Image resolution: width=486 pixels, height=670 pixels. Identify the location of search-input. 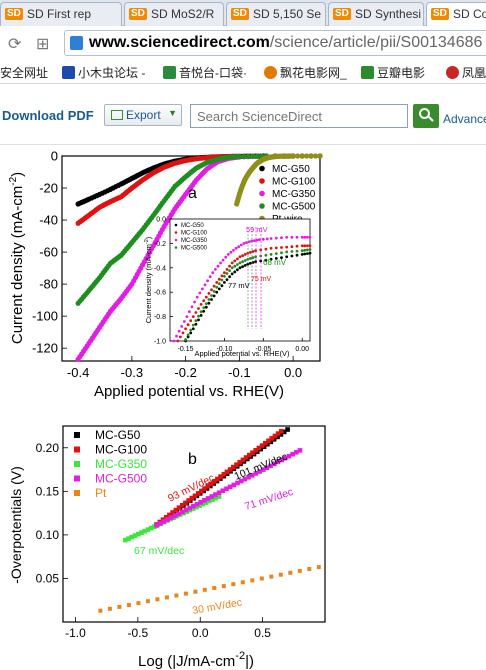
(299, 116).